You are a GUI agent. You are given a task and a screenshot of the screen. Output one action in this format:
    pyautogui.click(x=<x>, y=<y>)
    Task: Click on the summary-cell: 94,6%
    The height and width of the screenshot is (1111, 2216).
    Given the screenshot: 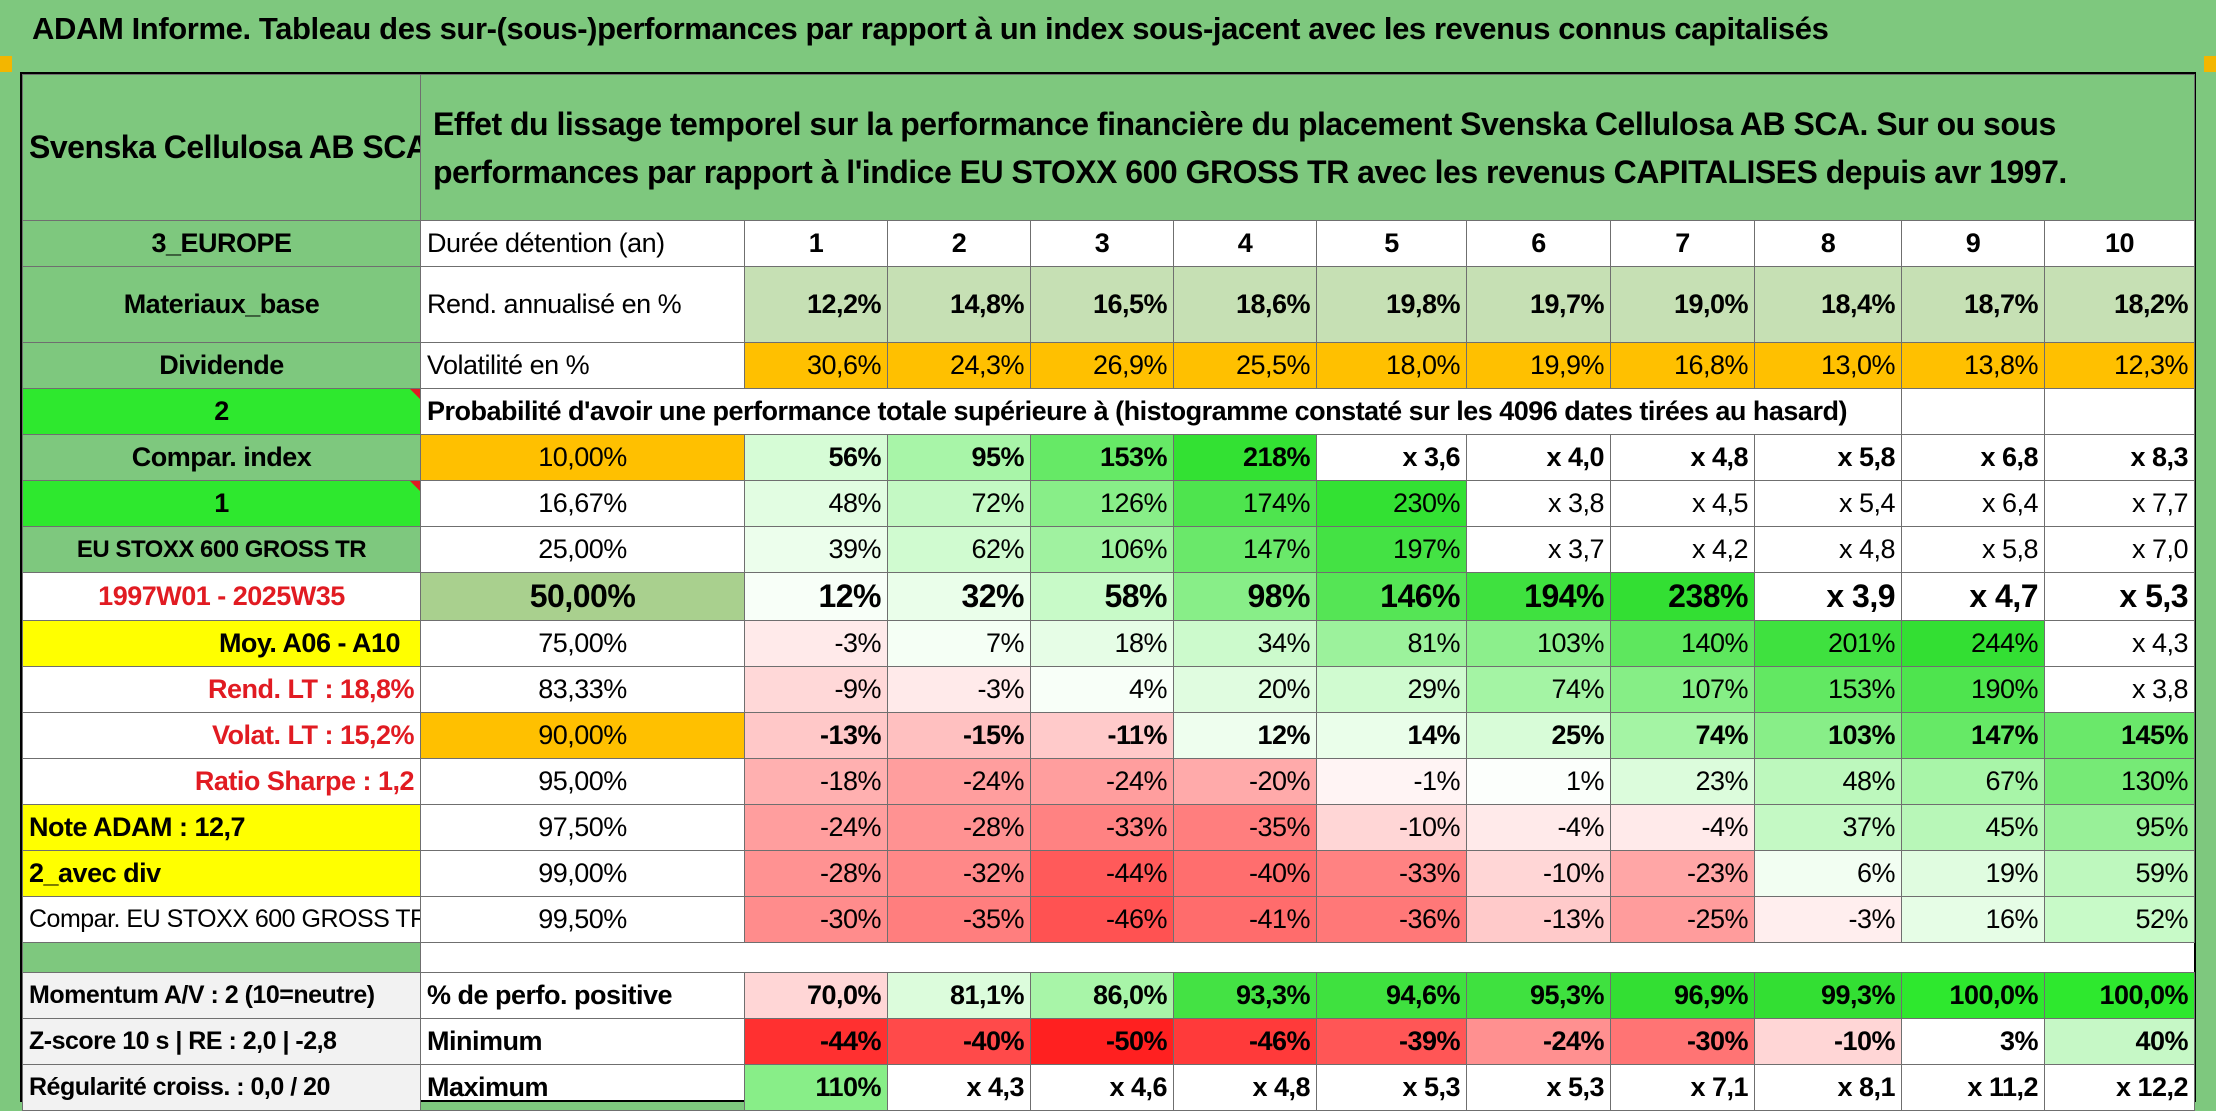 What is the action you would take?
    pyautogui.click(x=1391, y=995)
    